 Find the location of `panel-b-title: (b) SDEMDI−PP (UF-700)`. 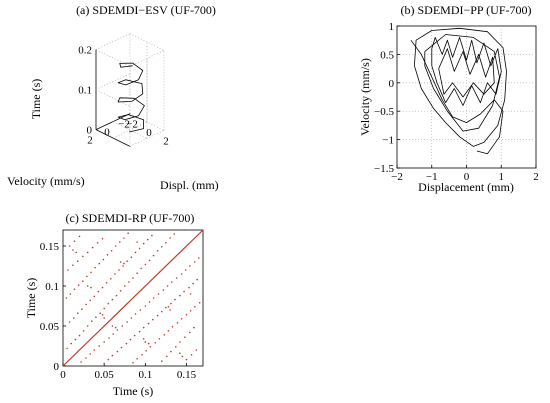

panel-b-title: (b) SDEMDI−PP (UF-700) is located at coordinates (466, 10).